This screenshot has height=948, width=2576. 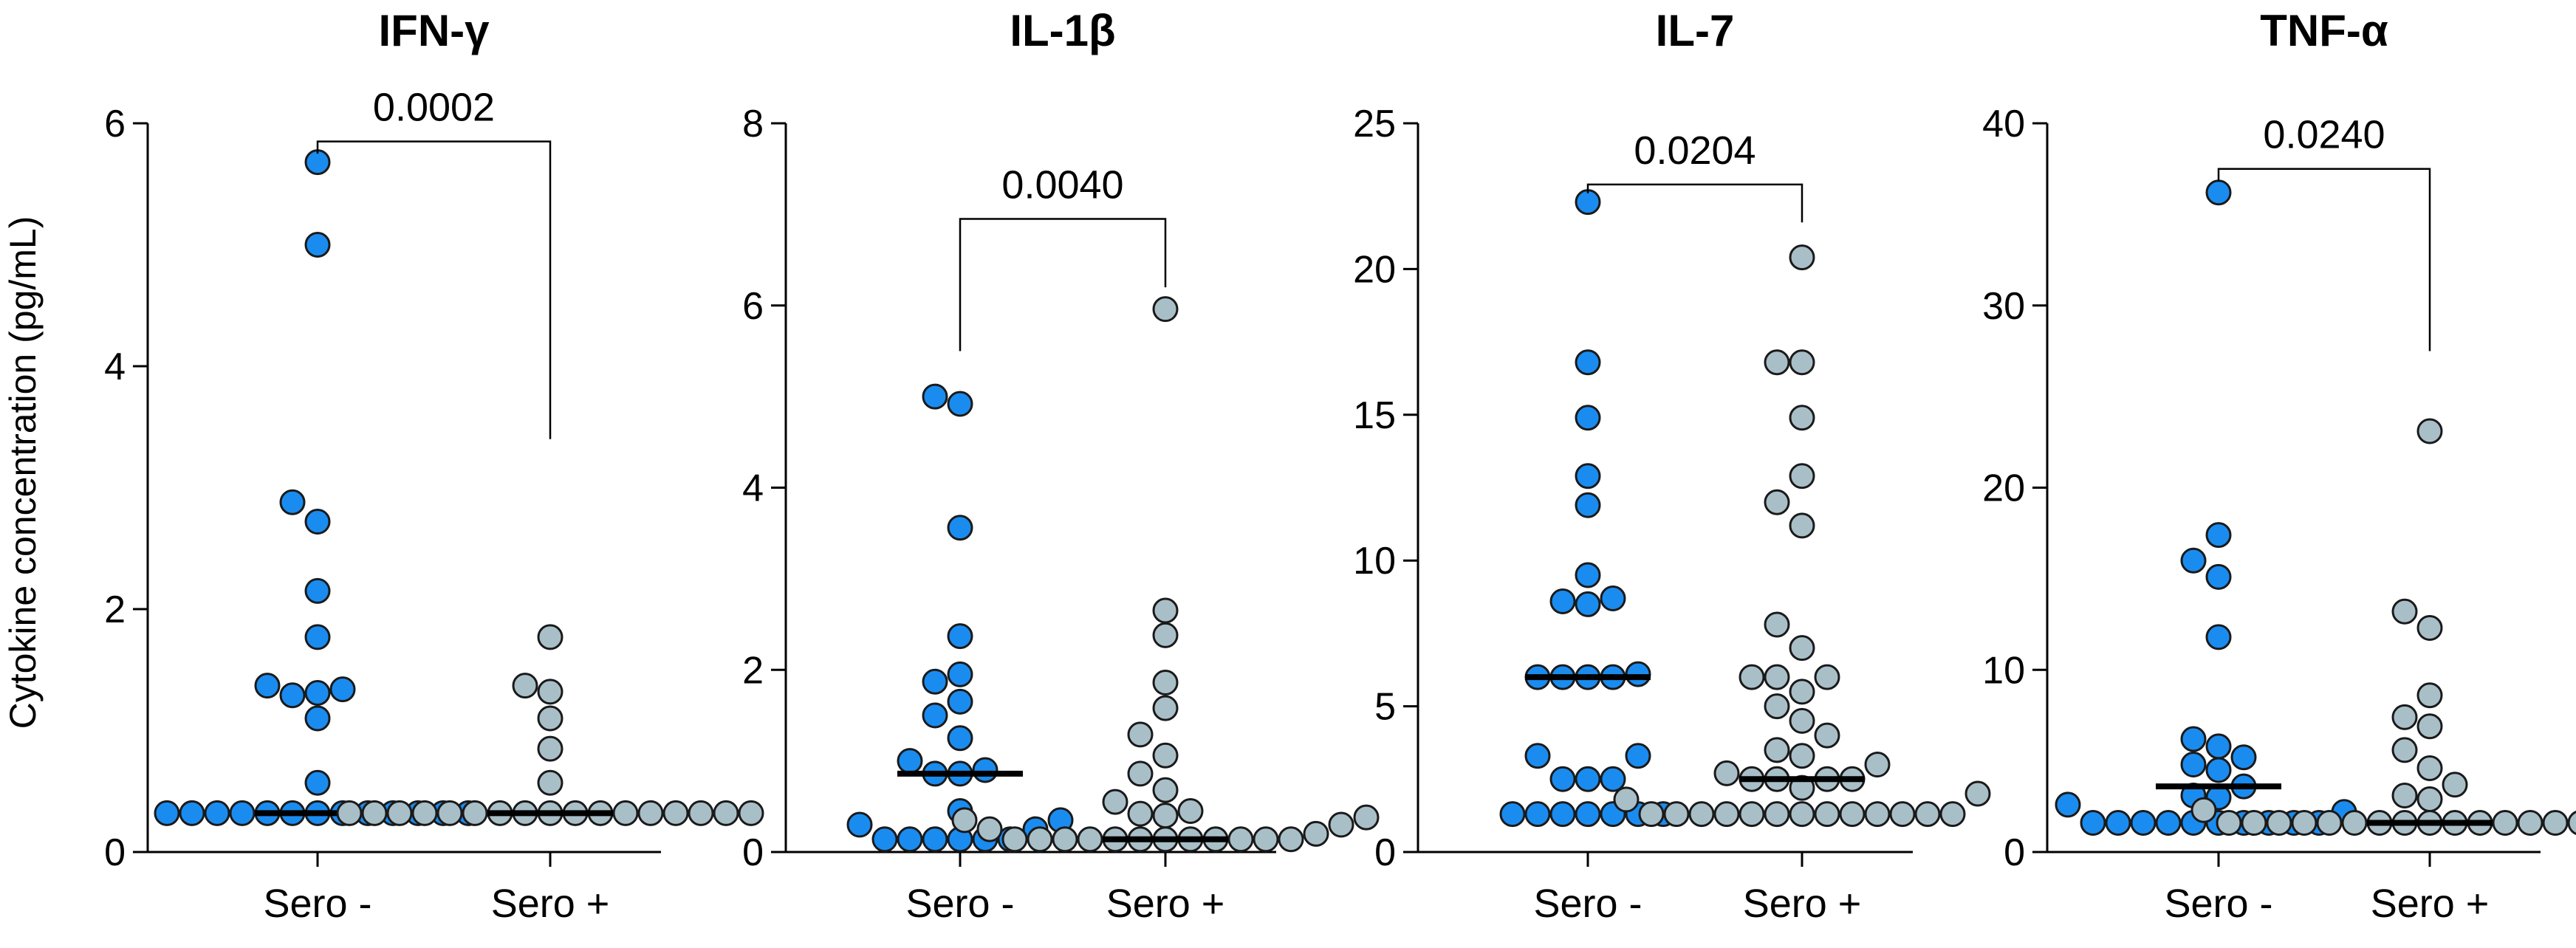 What do you see at coordinates (753, 124) in the screenshot?
I see `y-tick-label: 8` at bounding box center [753, 124].